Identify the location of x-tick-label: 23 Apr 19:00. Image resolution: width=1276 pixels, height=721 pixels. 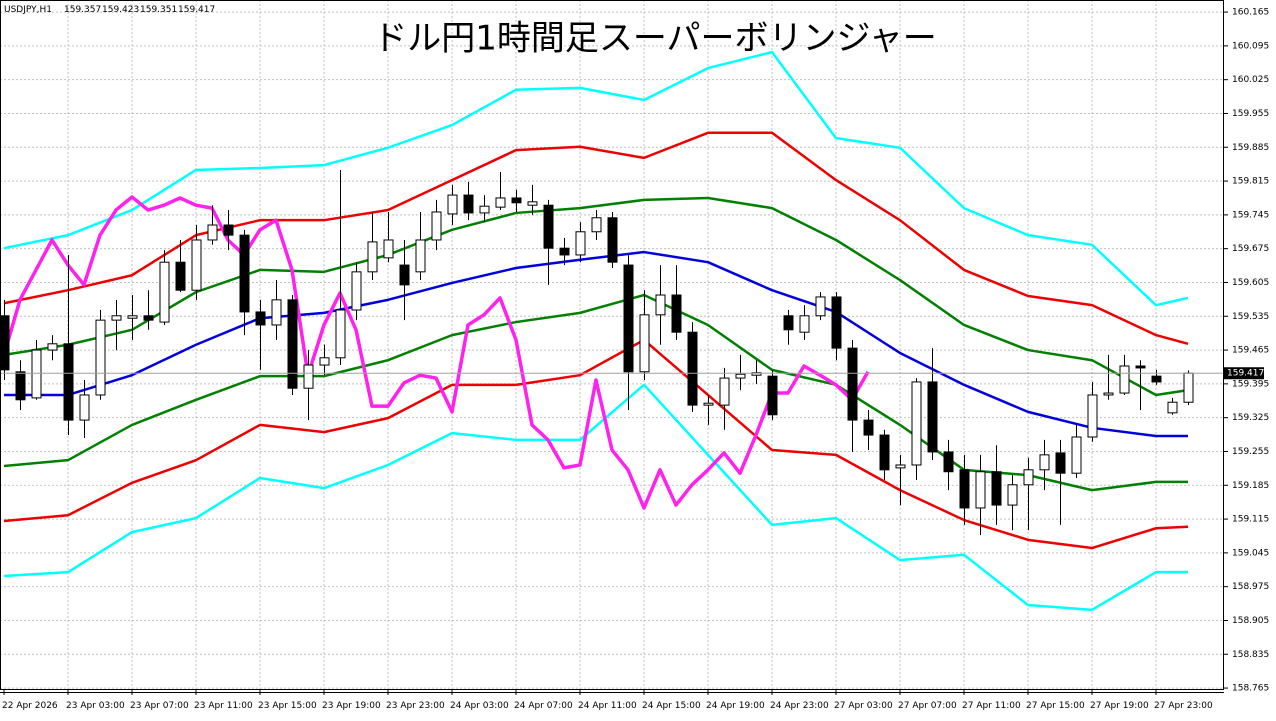
(351, 706).